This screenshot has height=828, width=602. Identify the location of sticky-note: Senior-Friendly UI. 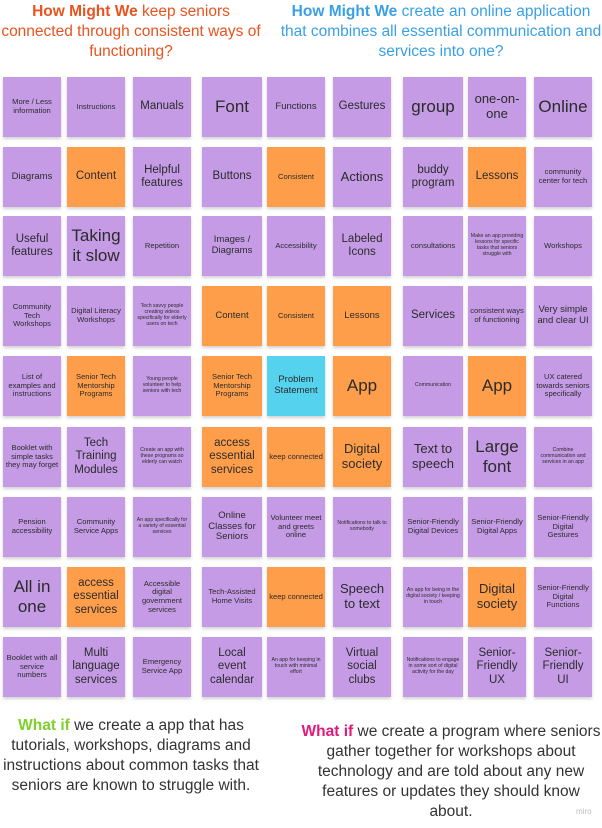
(563, 667).